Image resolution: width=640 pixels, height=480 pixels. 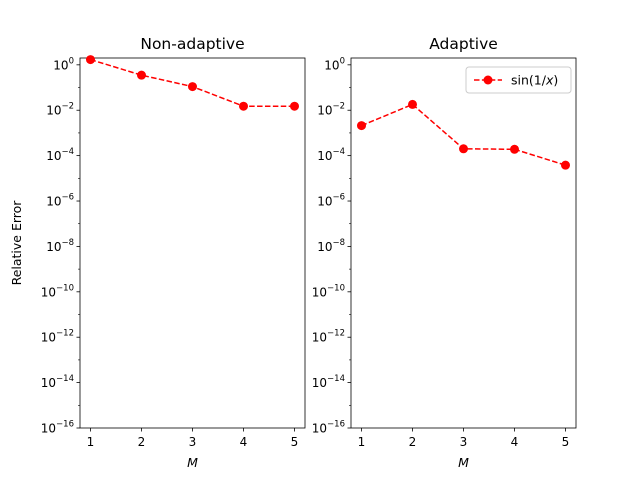 What do you see at coordinates (16, 243) in the screenshot?
I see `y-axis-label: Relative Error` at bounding box center [16, 243].